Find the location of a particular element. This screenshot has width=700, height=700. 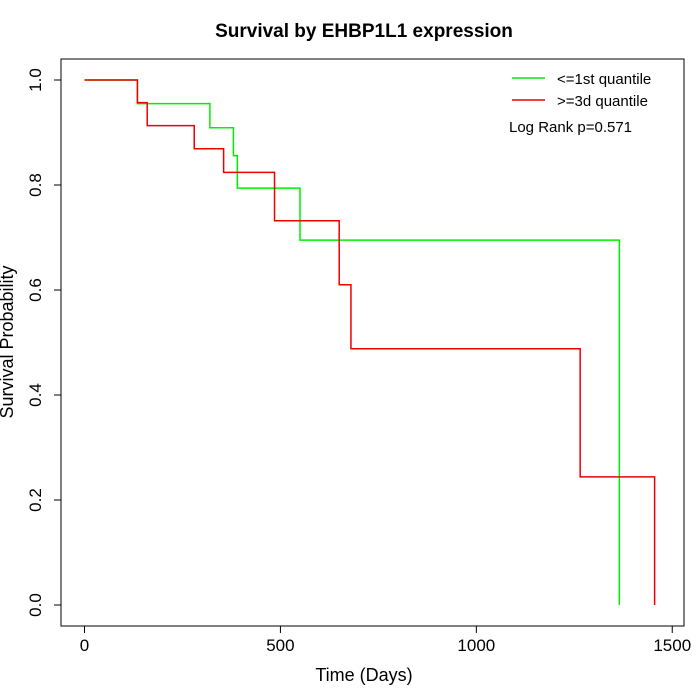

legend: <=1st quantile >=3d quantile is located at coordinates (581, 90).